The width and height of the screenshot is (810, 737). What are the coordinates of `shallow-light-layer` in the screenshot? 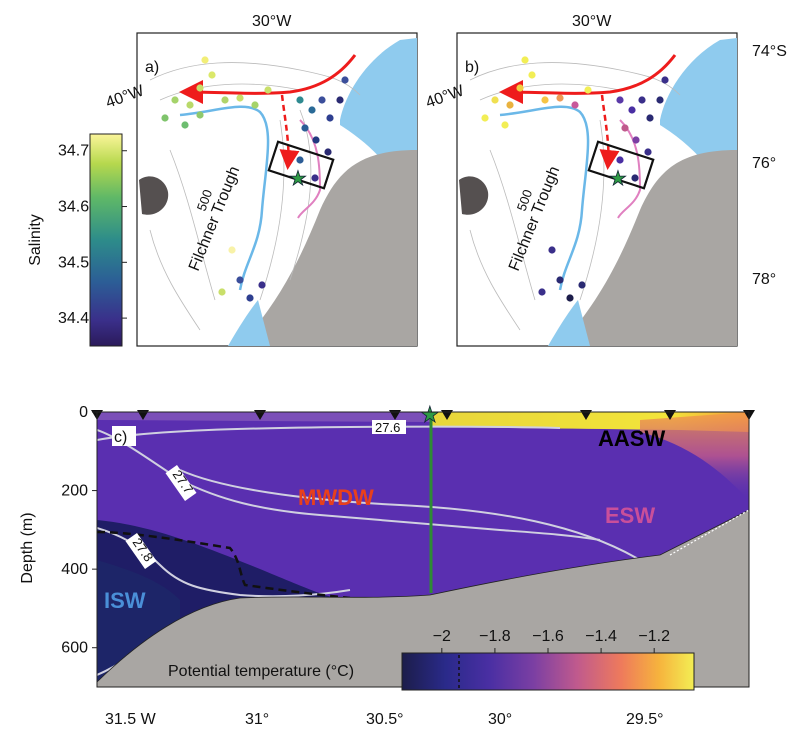 It's located at (263, 417).